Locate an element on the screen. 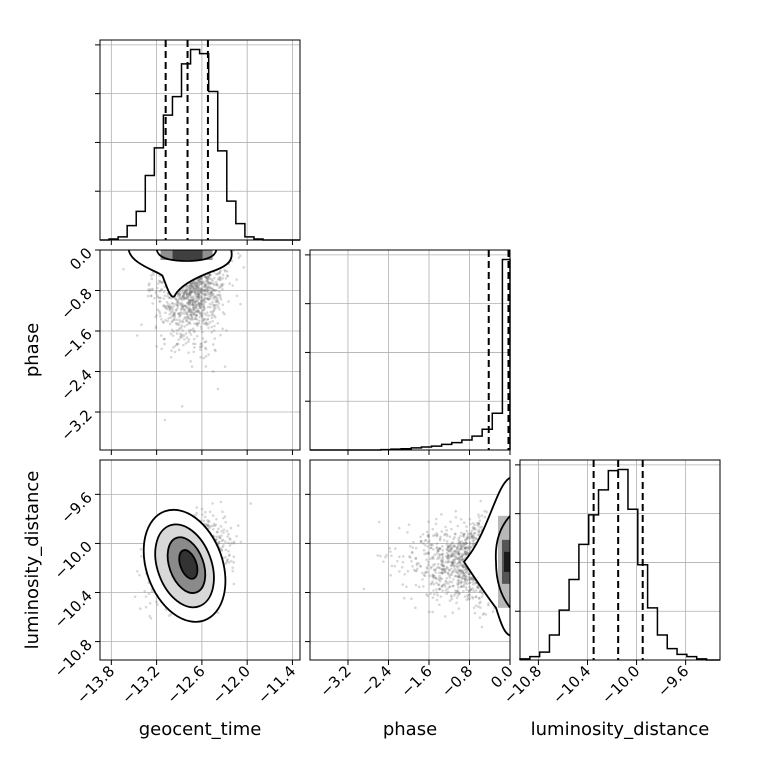 Image resolution: width=760 pixels, height=760 pixels. y-tick-label-phase: −1.6 is located at coordinates (76, 344).